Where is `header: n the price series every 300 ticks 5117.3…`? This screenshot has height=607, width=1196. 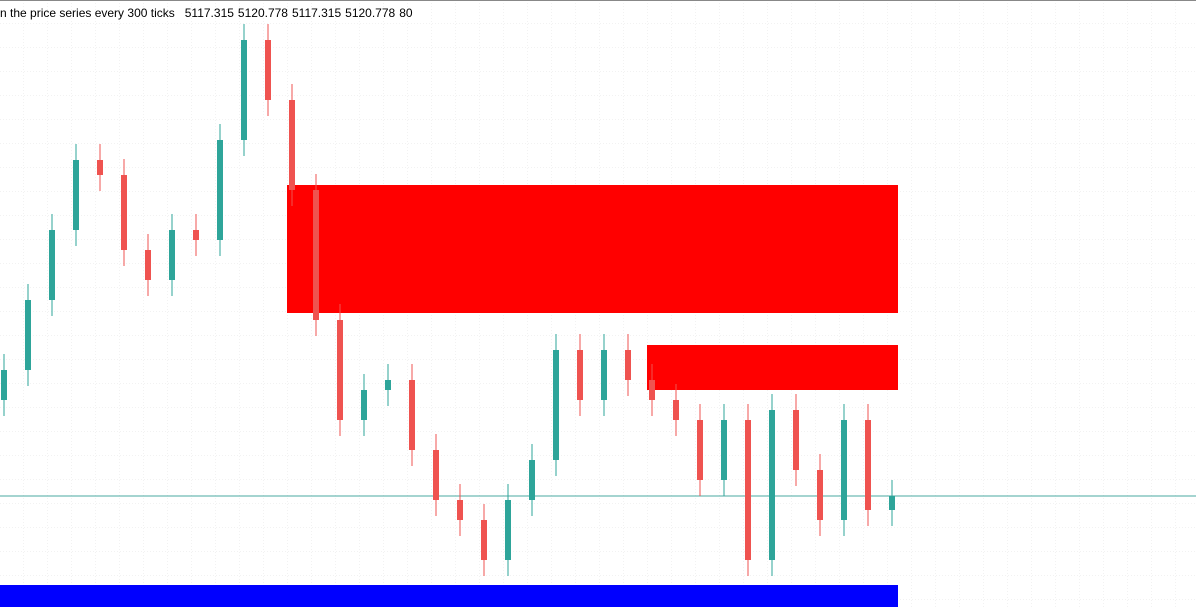
header: n the price series every 300 ticks 5117.3… is located at coordinates (206, 13).